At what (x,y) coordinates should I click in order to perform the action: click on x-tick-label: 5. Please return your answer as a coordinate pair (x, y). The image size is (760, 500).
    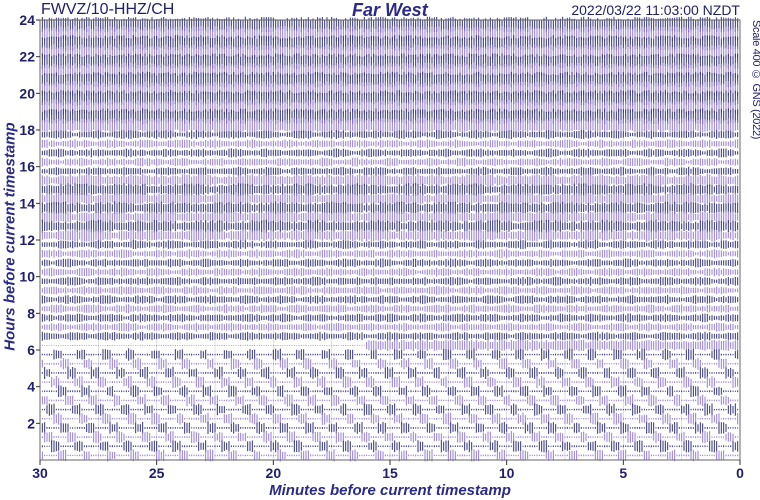
    Looking at the image, I should click on (623, 473).